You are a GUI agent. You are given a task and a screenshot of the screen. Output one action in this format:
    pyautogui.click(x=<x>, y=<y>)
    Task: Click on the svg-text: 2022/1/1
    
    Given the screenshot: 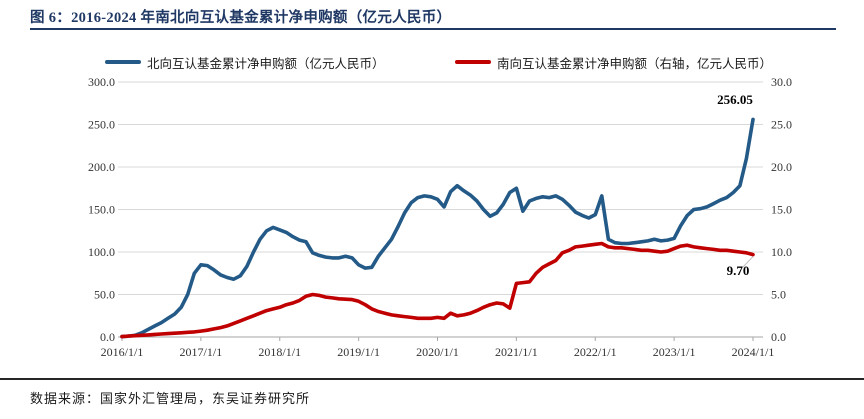 What is the action you would take?
    pyautogui.click(x=595, y=352)
    